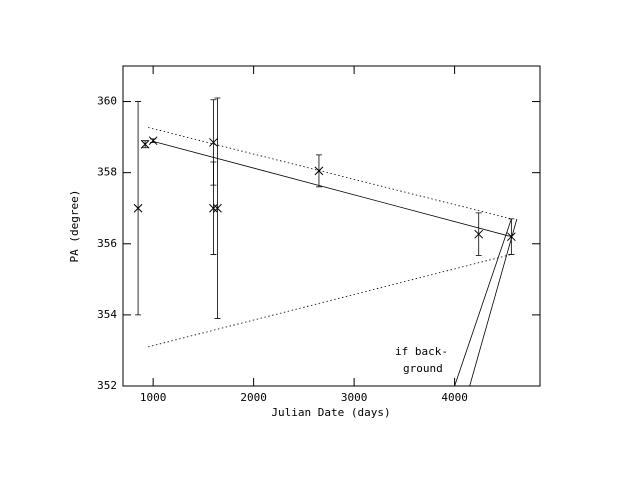 This screenshot has width=635, height=495. Describe the element at coordinates (107, 172) in the screenshot. I see `y-tick-label: 358` at that location.